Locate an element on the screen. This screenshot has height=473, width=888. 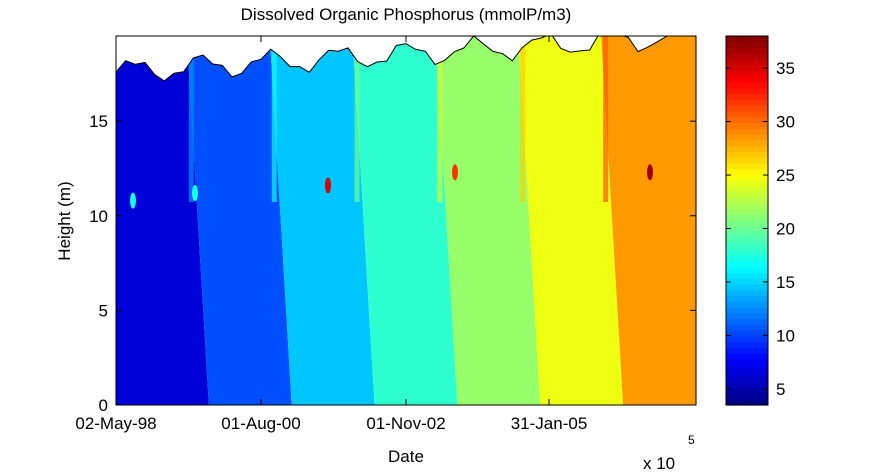
x-tick-label: 02-May-98 is located at coordinates (115, 423).